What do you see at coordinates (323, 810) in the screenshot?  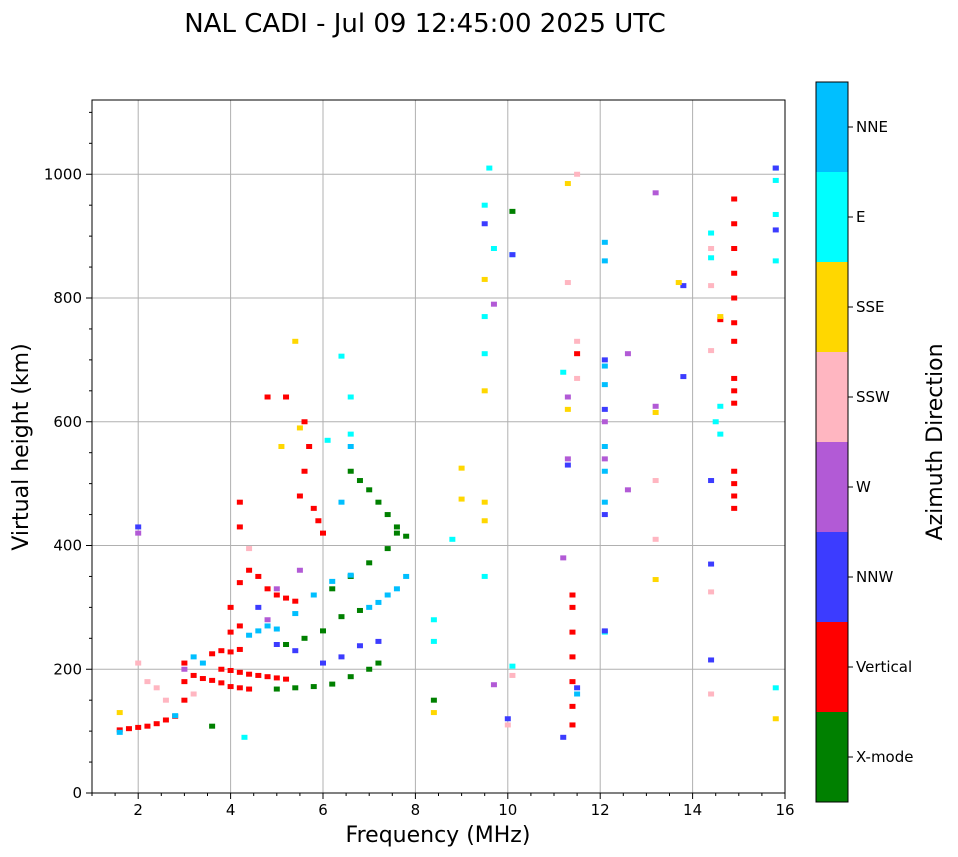 I see `x-tick-label: 6` at bounding box center [323, 810].